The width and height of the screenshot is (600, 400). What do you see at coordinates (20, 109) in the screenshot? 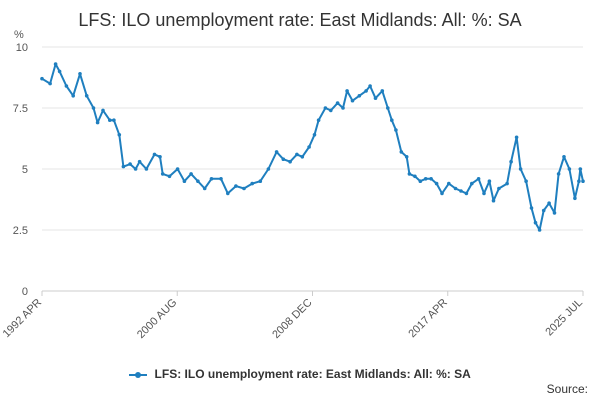
I see `y-tick-label: 7.5` at bounding box center [20, 109].